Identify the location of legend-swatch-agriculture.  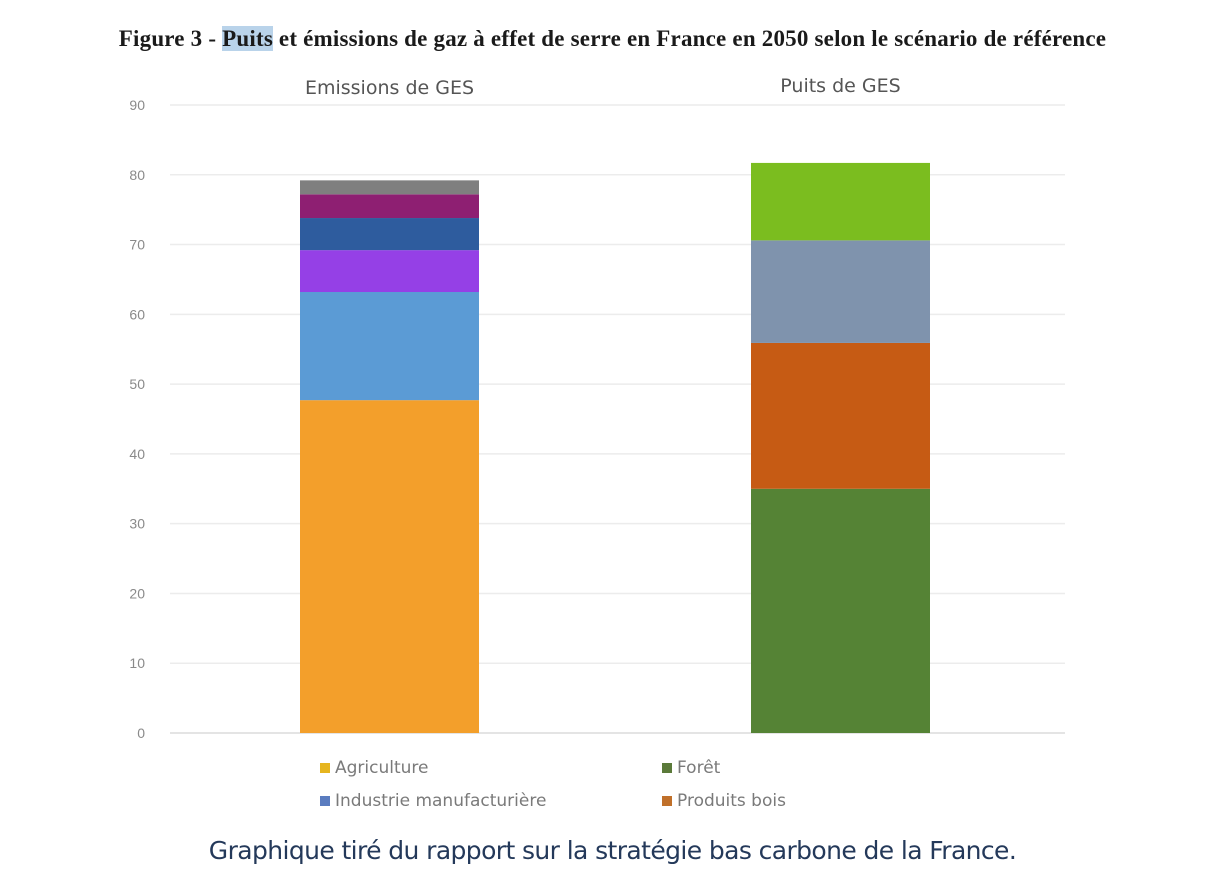
(325, 768).